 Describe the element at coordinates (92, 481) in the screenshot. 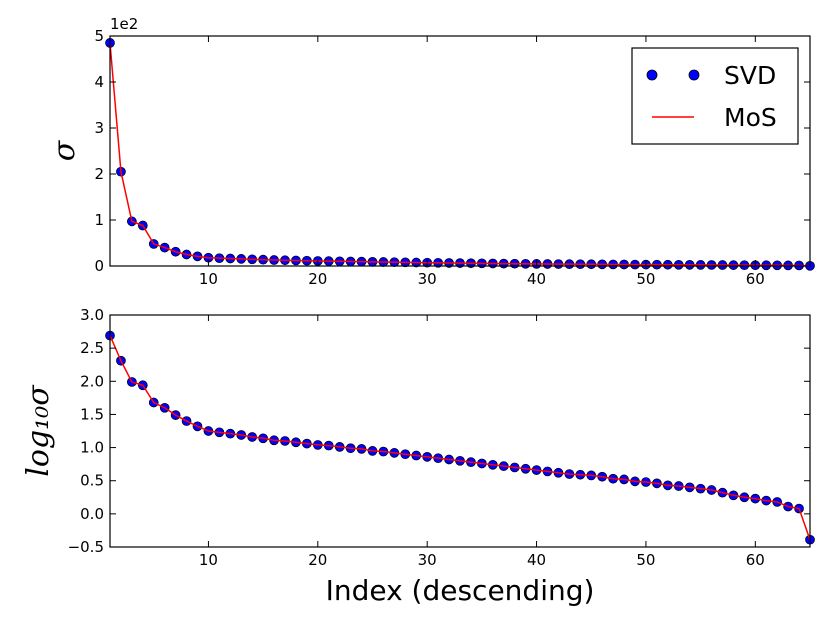

I see `bottom-y-tick-label: 0.5` at that location.